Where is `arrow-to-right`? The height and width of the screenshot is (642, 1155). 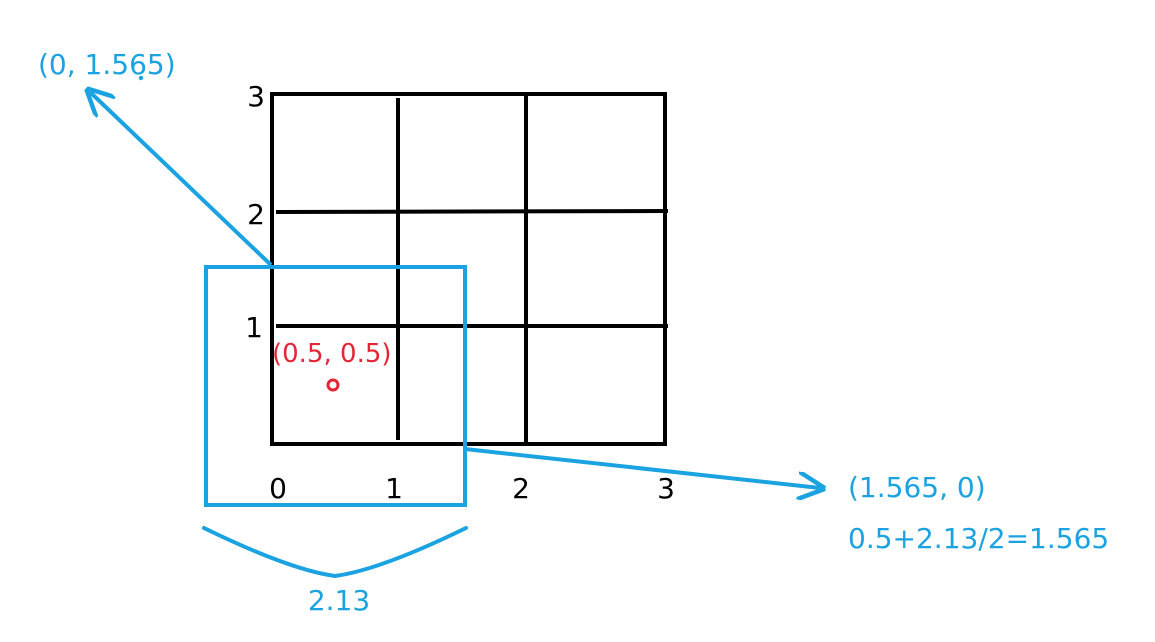
arrow-to-right is located at coordinates (642, 467).